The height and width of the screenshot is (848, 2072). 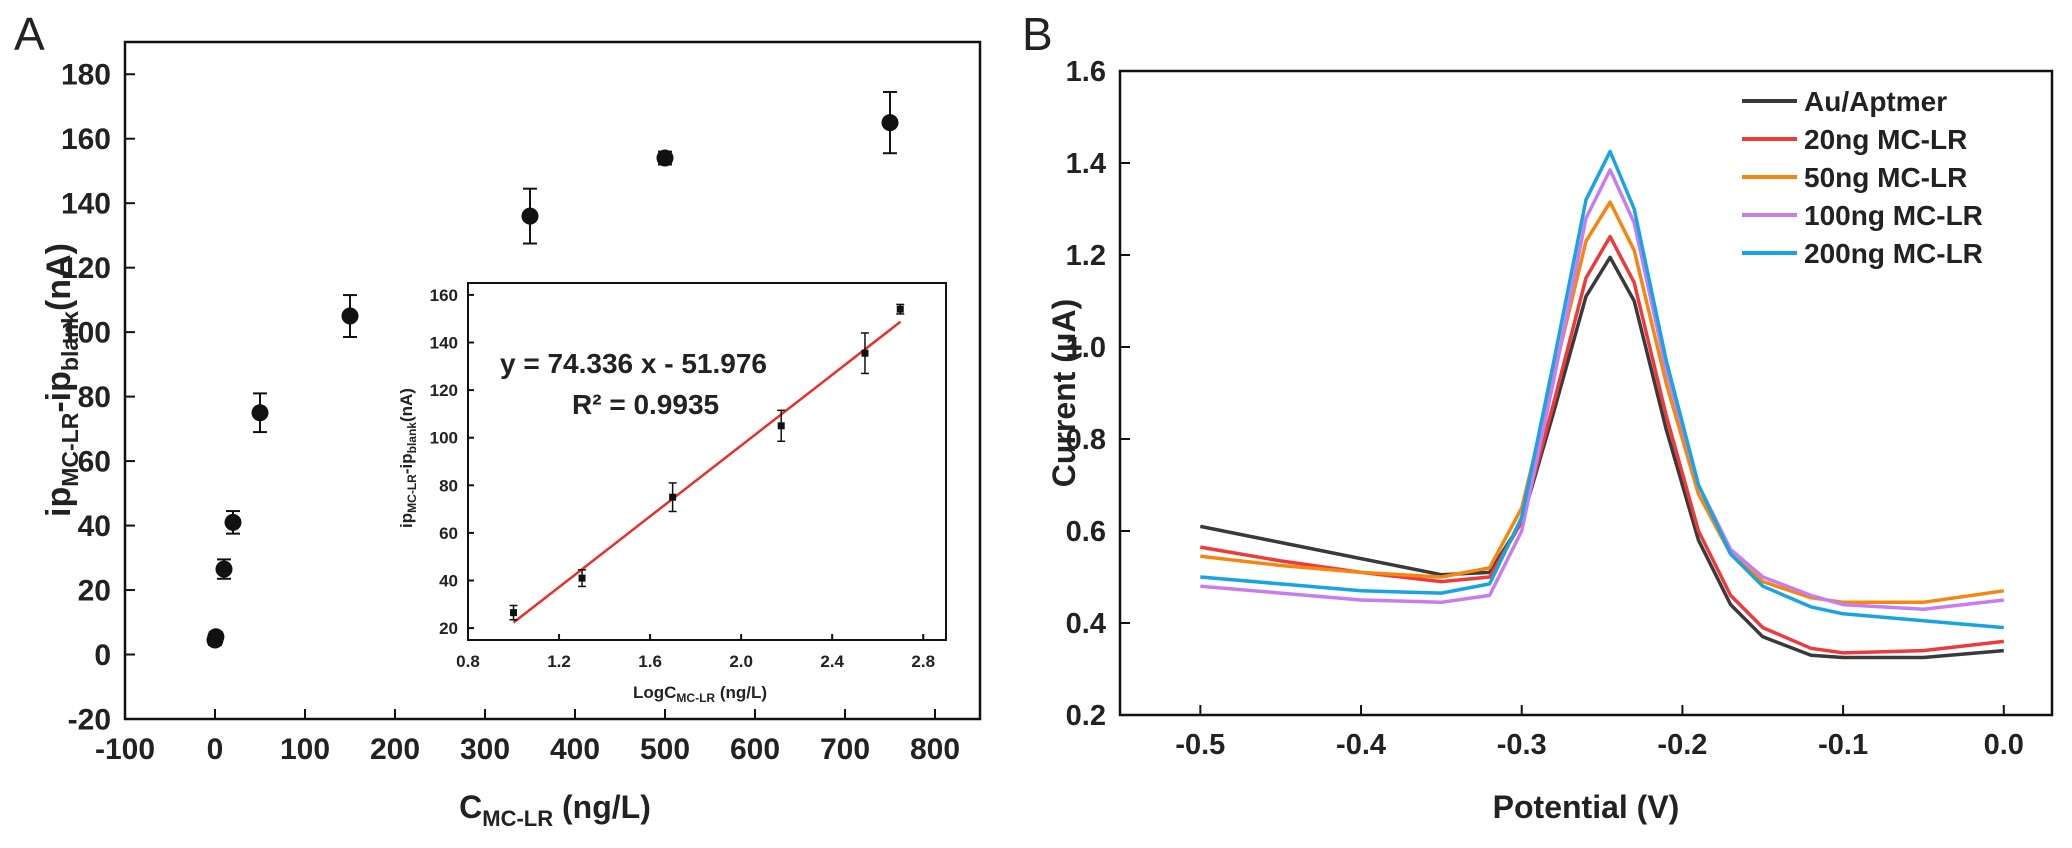 I want to click on x-tick-label: 100, so click(x=305, y=749).